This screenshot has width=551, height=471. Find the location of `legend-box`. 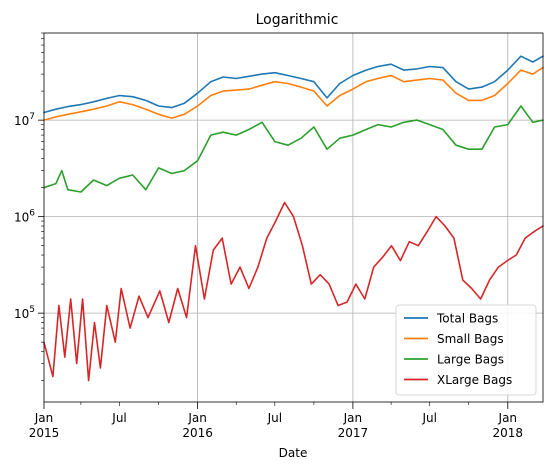

legend-box is located at coordinates (466, 350).